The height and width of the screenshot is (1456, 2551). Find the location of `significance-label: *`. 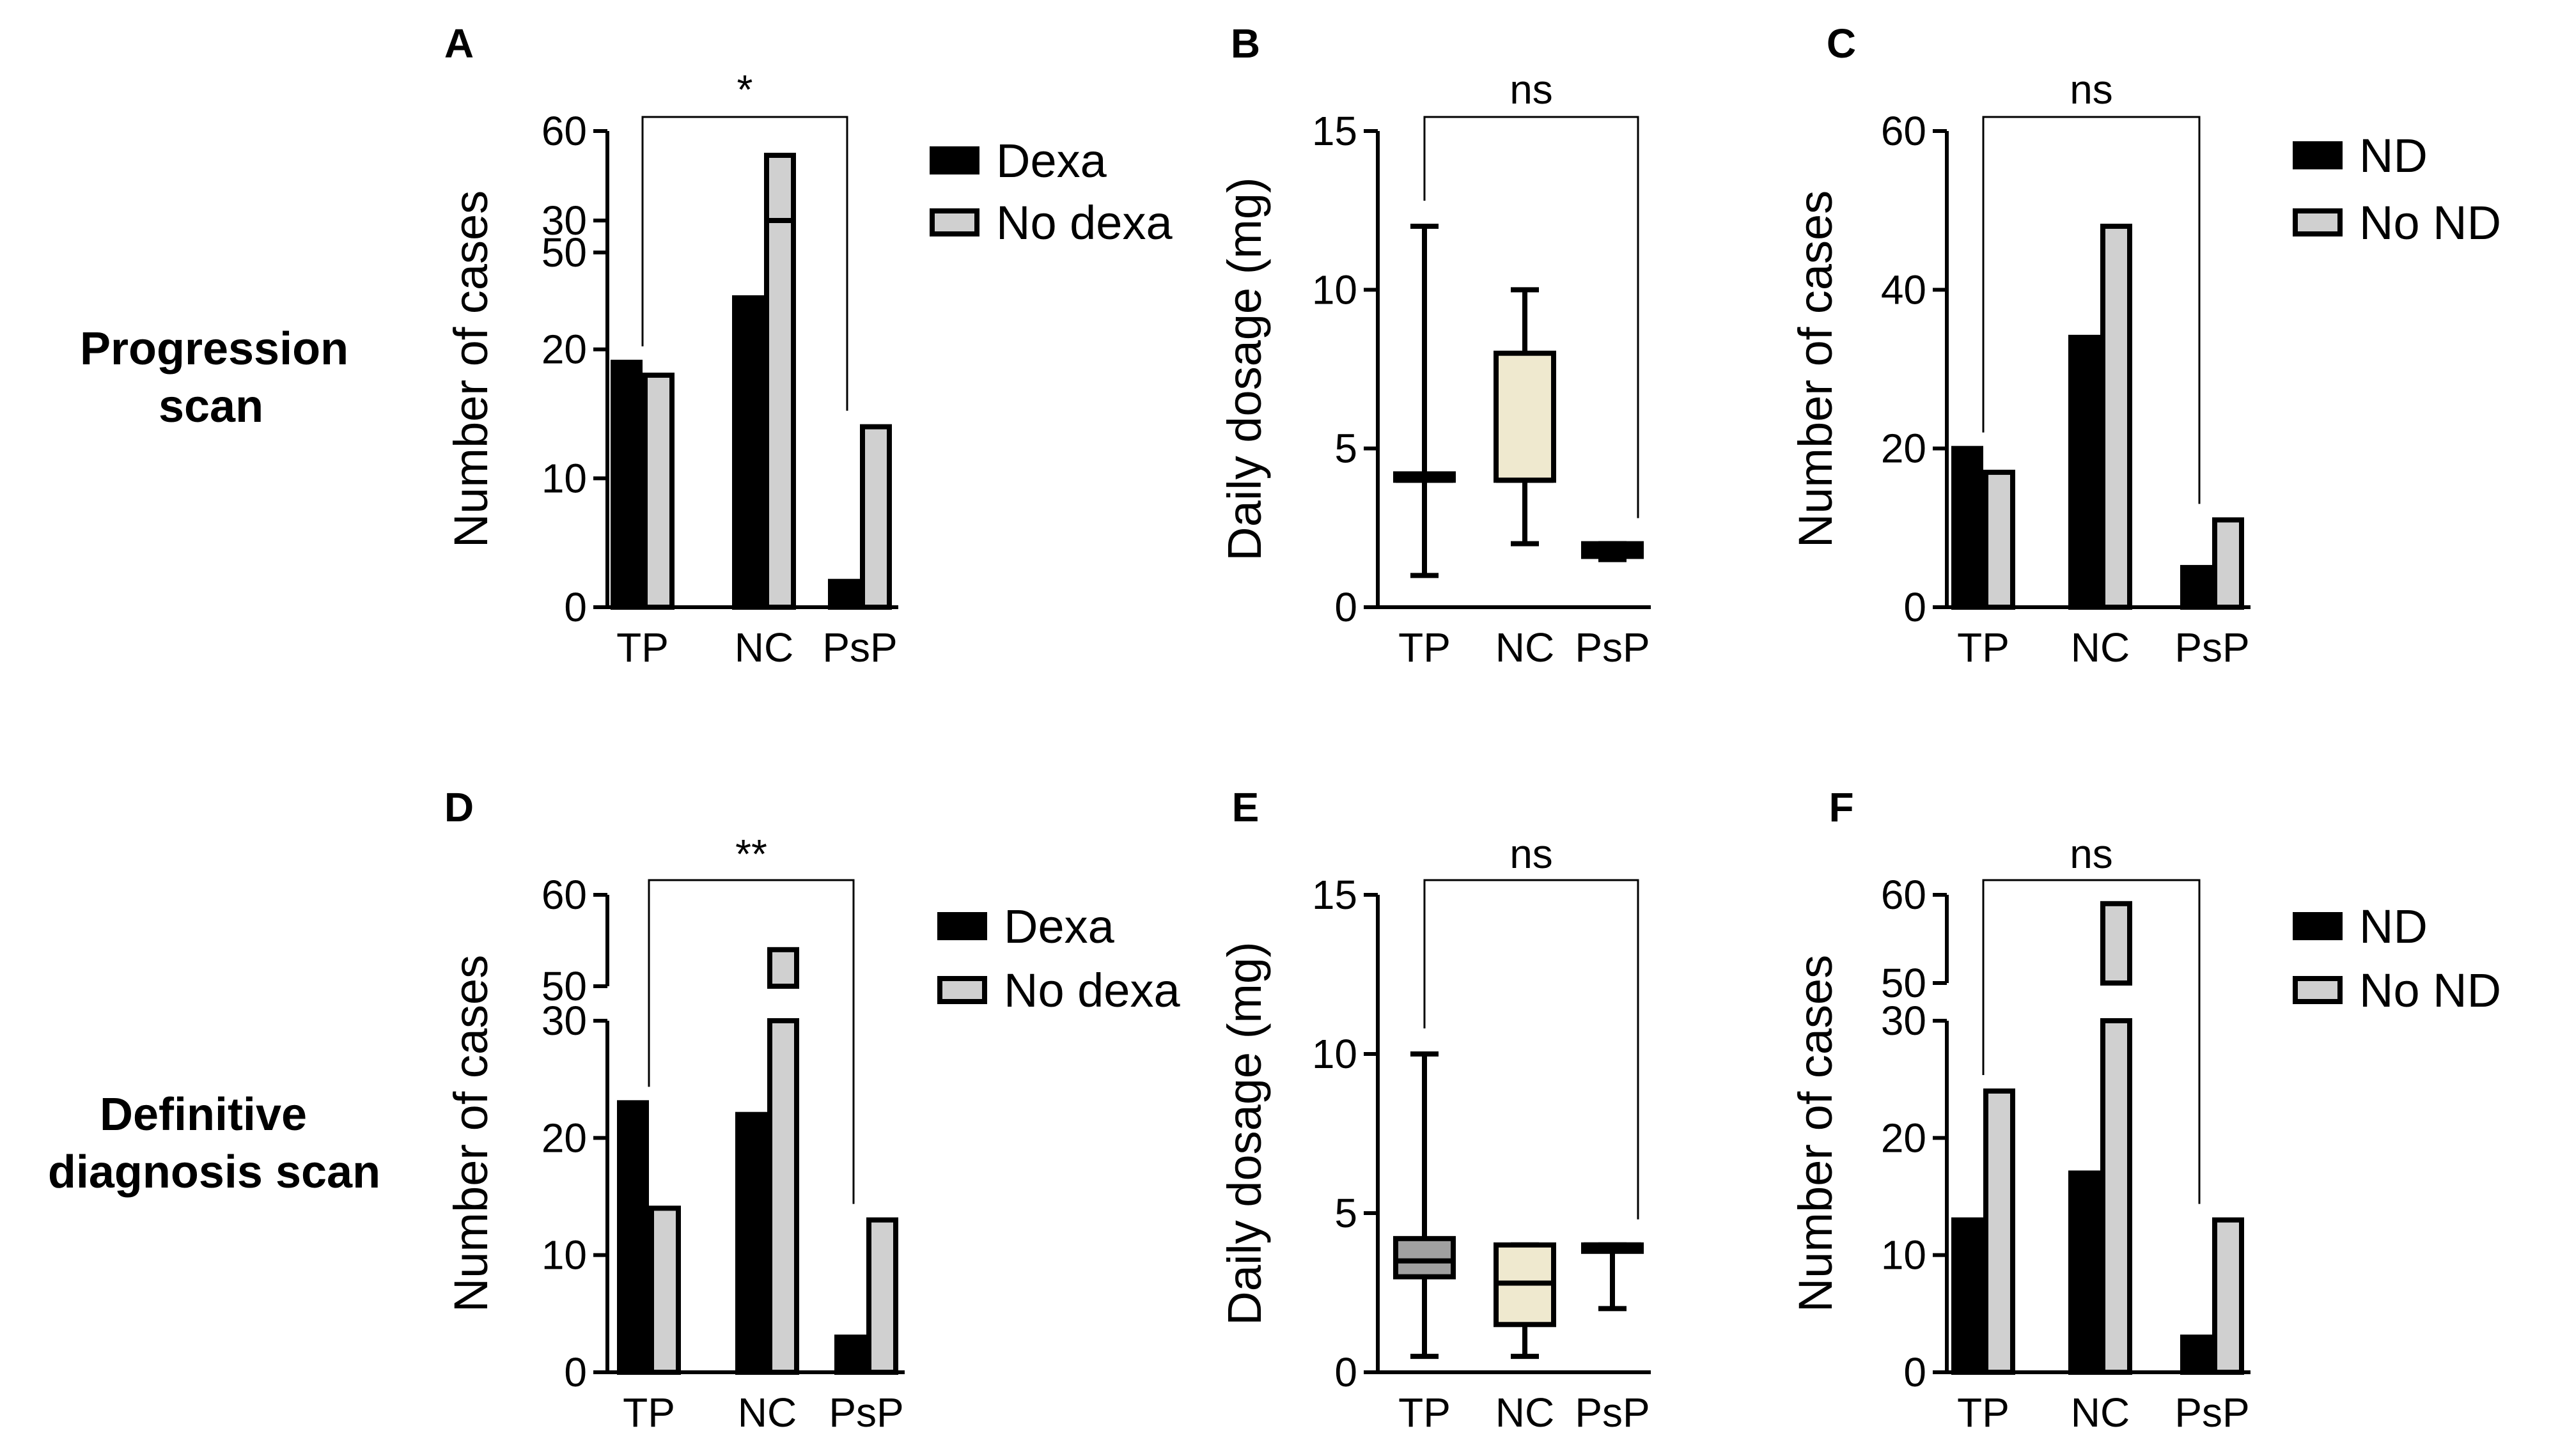

significance-label: * is located at coordinates (745, 89).